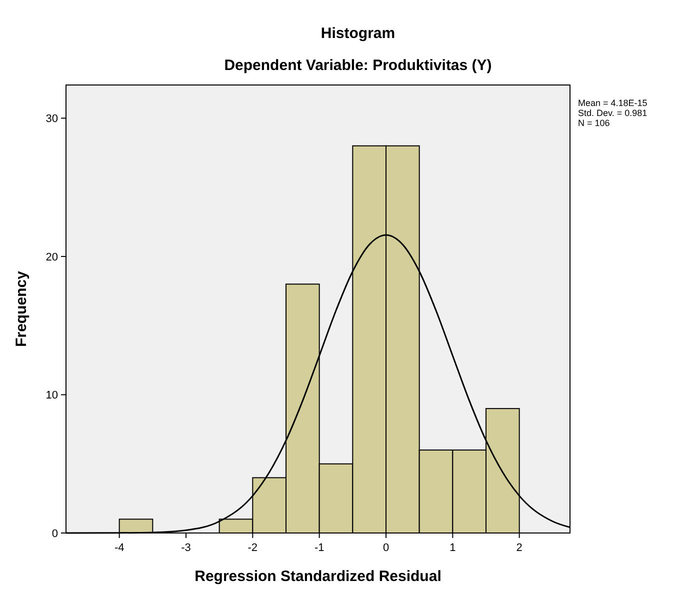 This screenshot has height=589, width=679. What do you see at coordinates (453, 548) in the screenshot?
I see `x-tick-label: 1` at bounding box center [453, 548].